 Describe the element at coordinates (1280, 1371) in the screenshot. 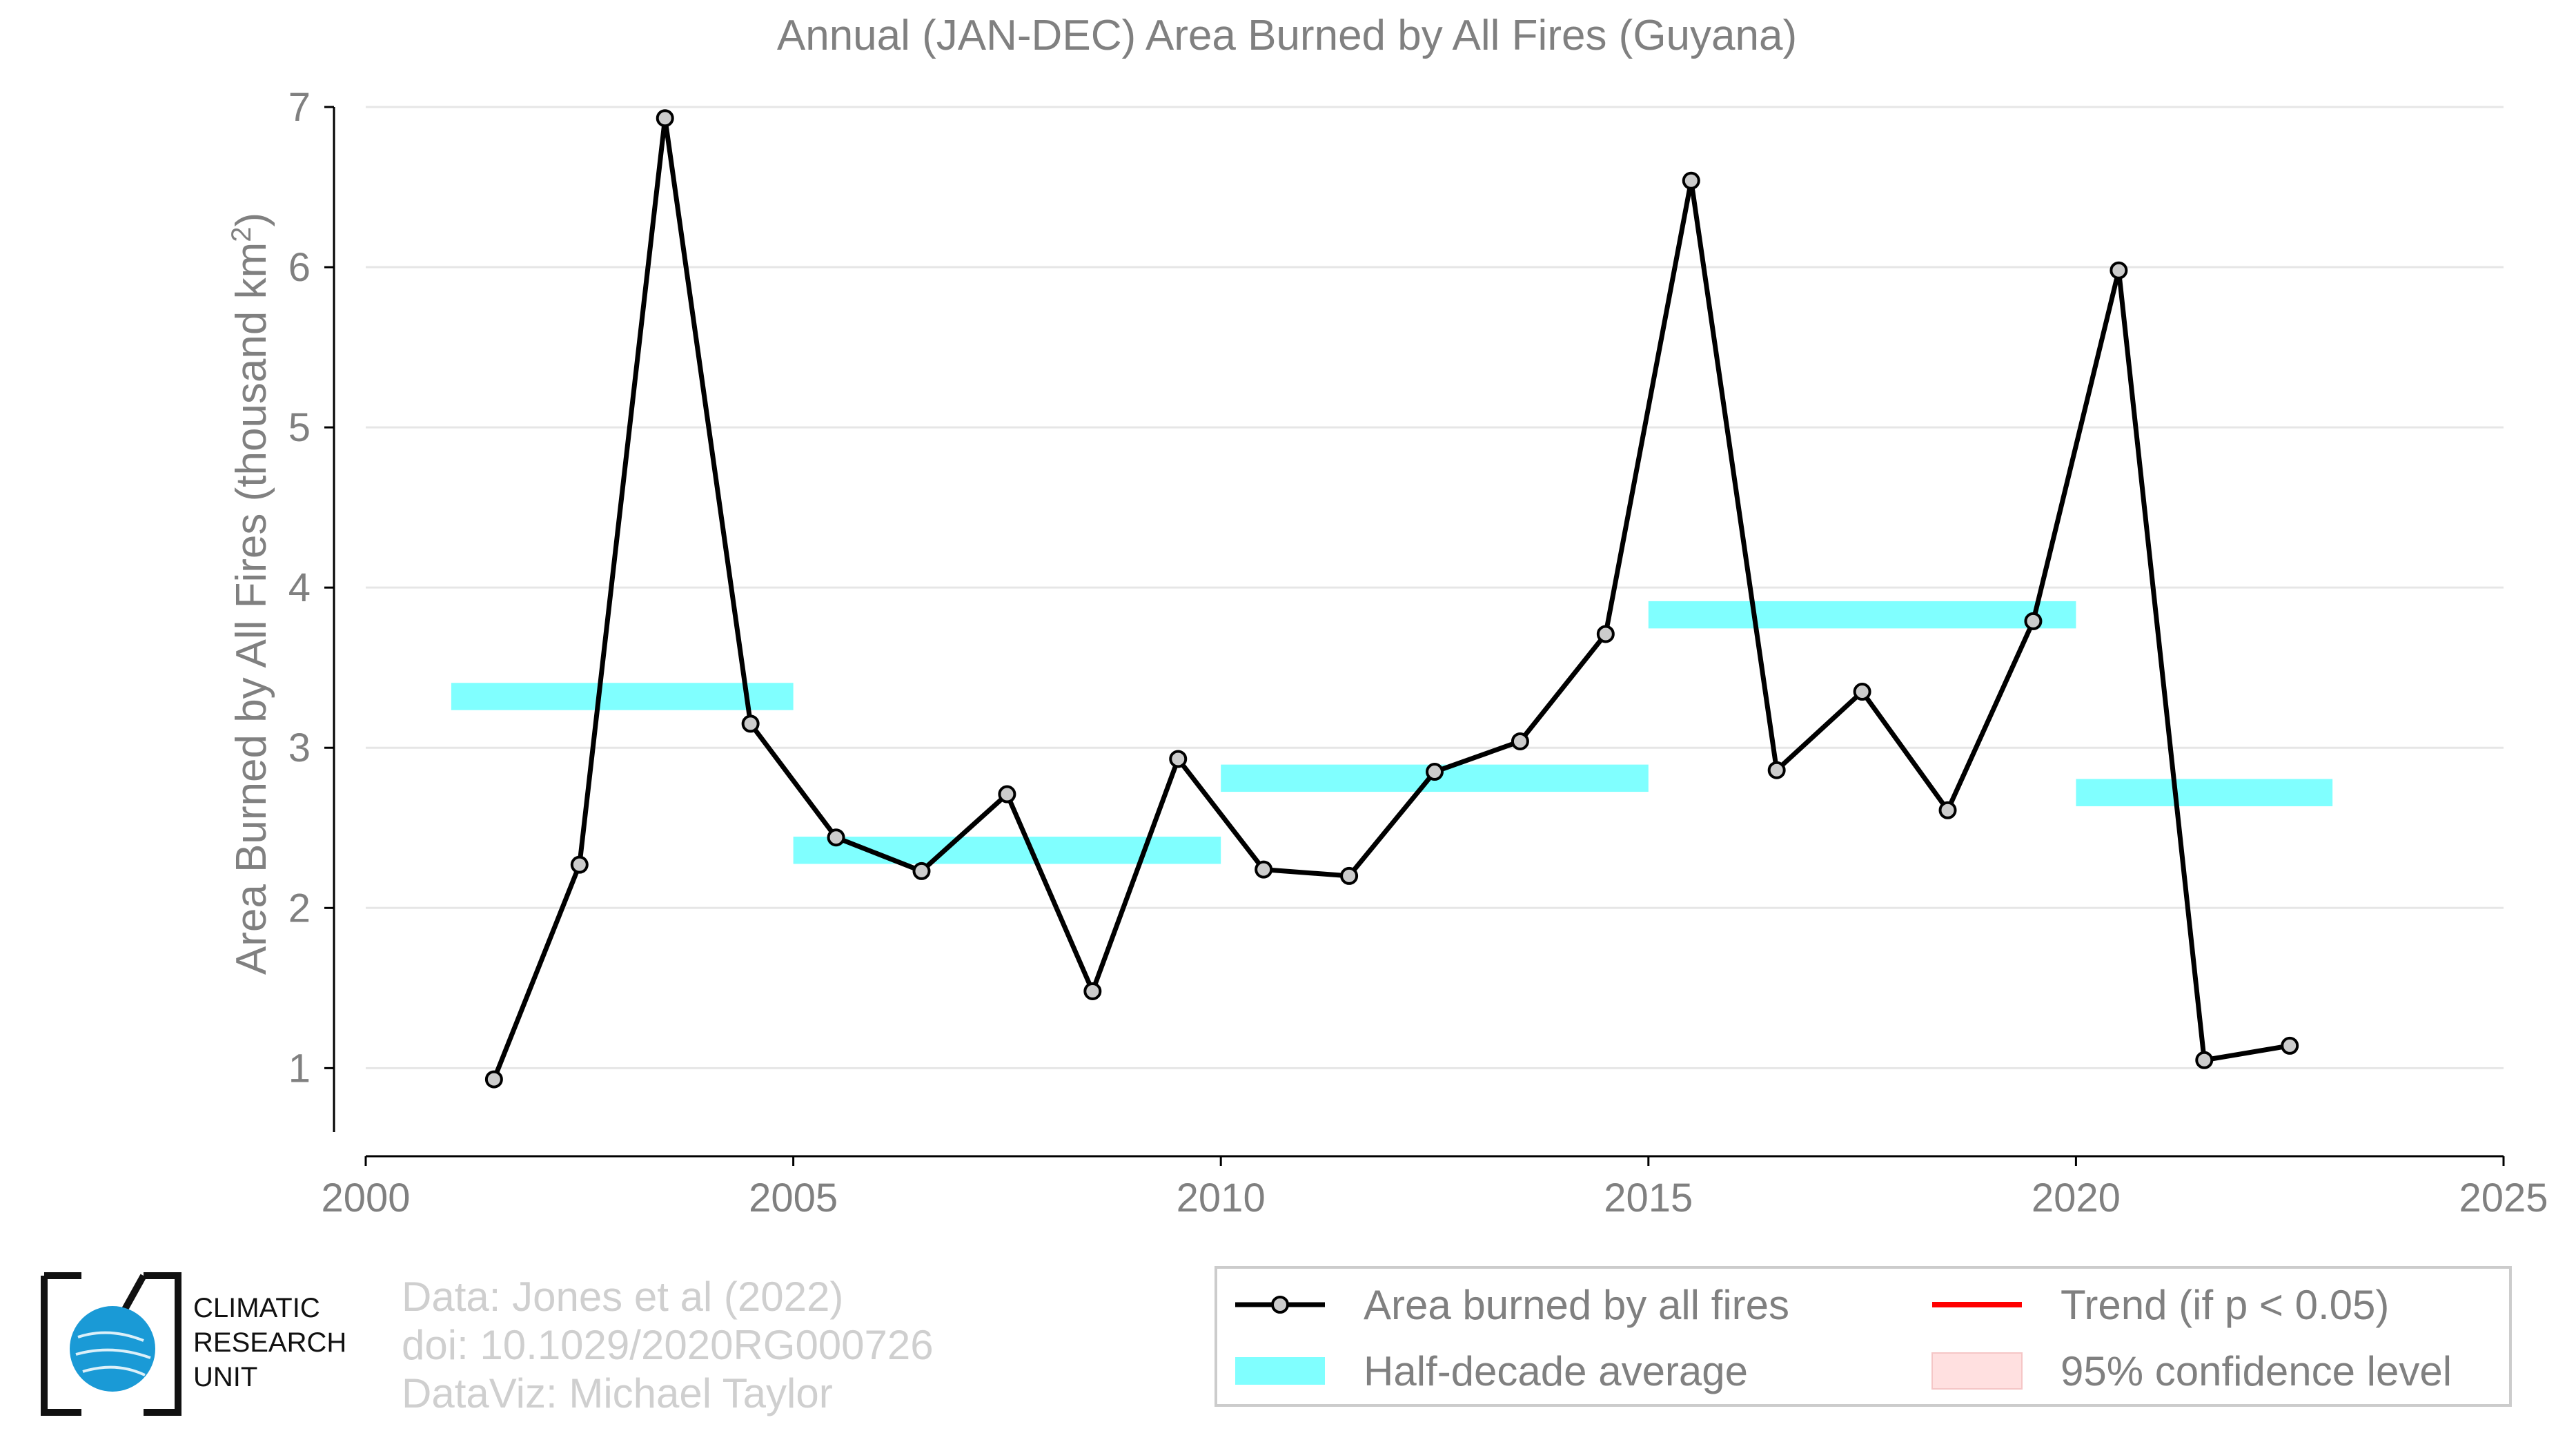

I see `legend-swatch-band` at that location.